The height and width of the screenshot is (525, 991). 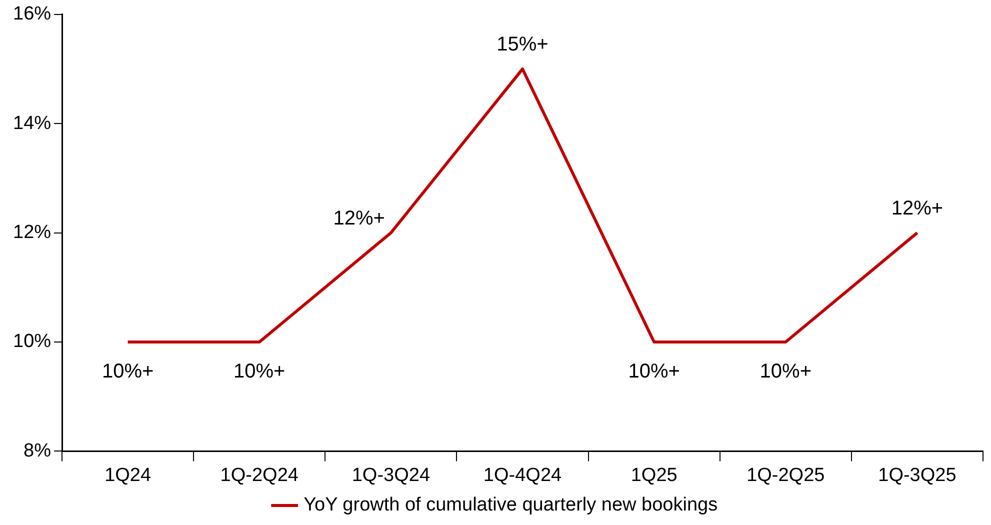 I want to click on y-tick-label: 14%, so click(x=32, y=123).